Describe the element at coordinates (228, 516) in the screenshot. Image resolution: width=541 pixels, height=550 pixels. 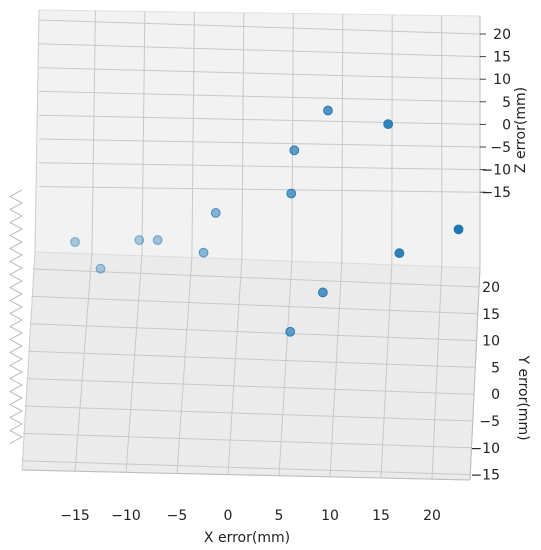
I see `x-tick-label: 0` at that location.